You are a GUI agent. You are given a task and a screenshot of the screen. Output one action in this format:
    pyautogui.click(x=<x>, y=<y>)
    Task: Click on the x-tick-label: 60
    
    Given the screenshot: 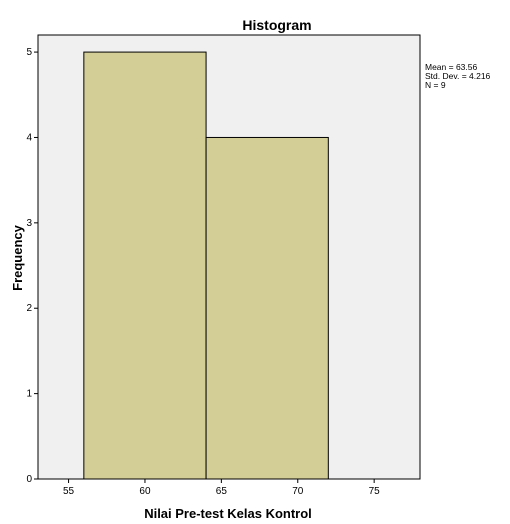 What is the action you would take?
    pyautogui.click(x=145, y=491)
    